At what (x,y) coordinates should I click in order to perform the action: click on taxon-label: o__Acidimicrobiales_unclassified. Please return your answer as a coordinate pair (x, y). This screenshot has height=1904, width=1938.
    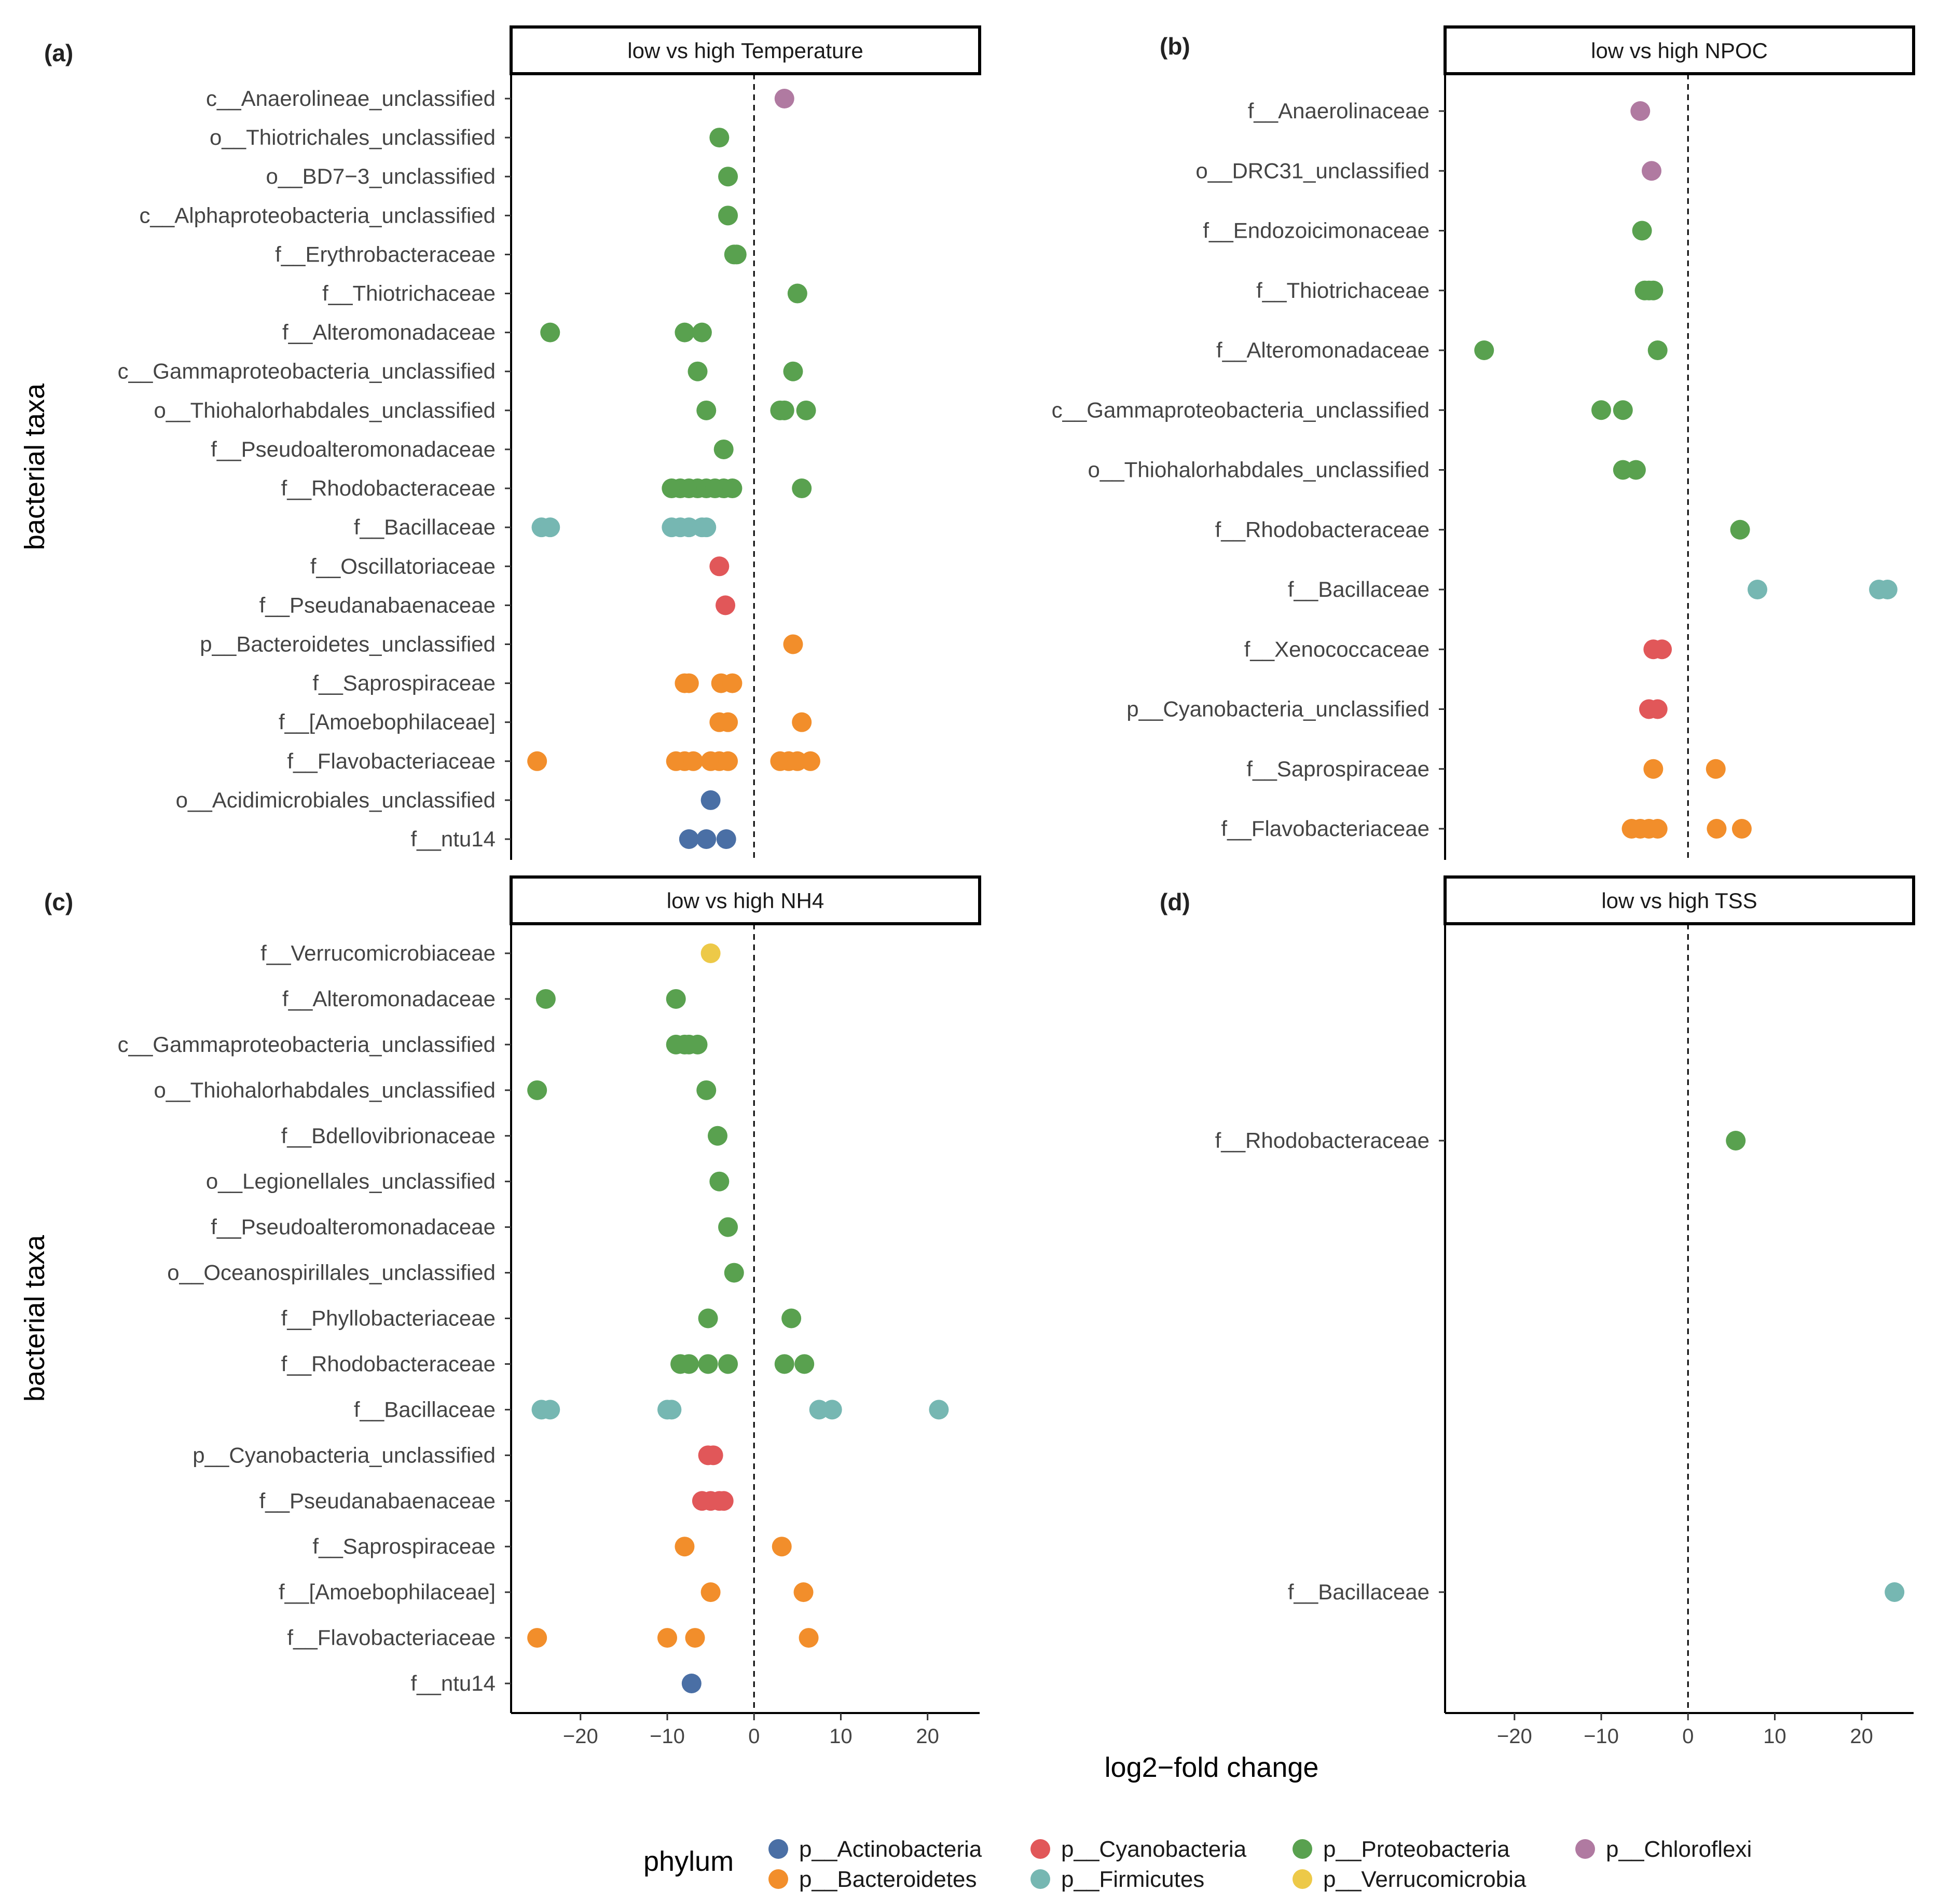
    Looking at the image, I should click on (336, 800).